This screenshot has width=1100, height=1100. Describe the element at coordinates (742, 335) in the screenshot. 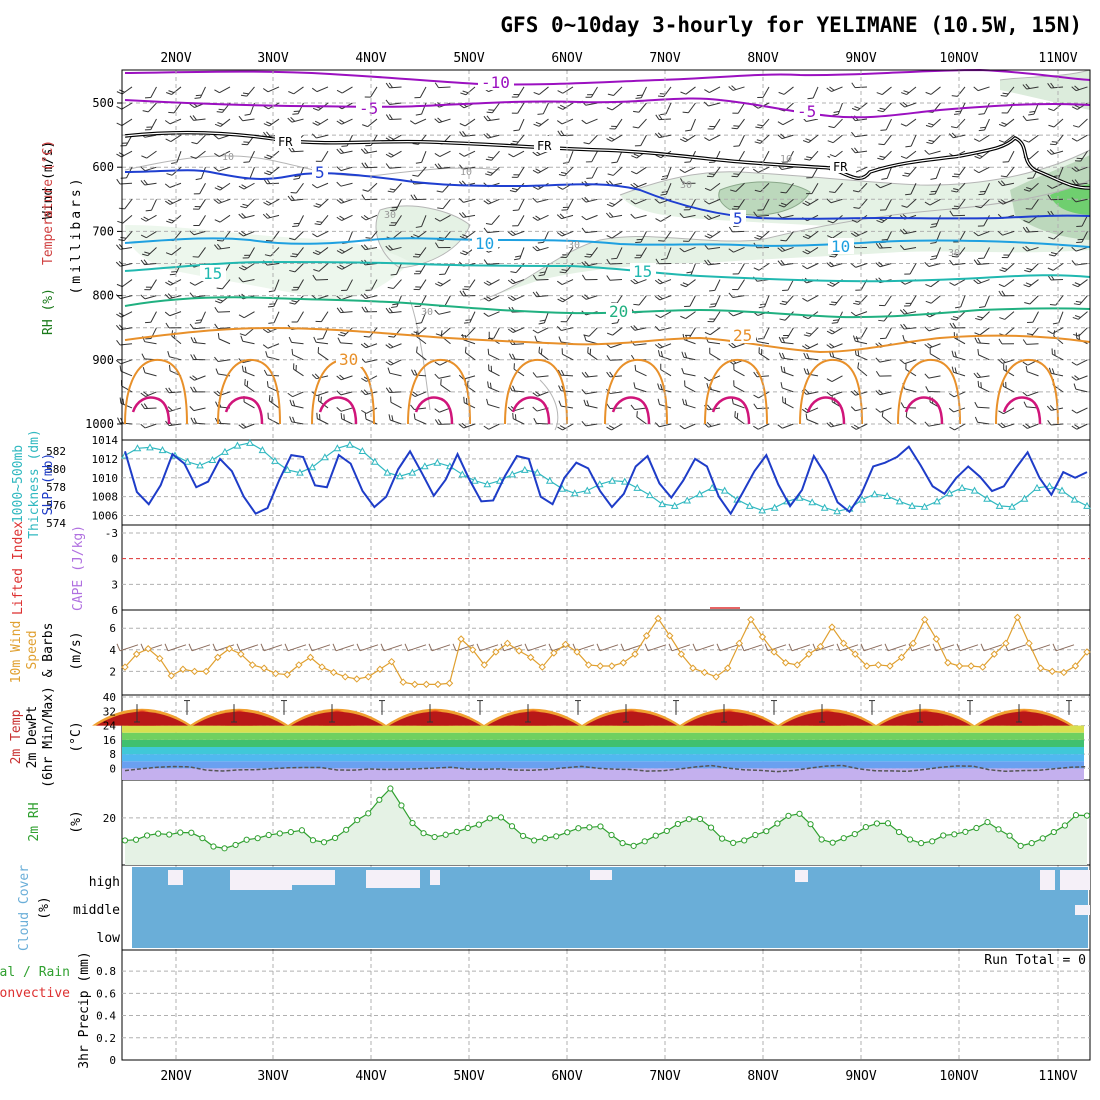

I see `isotherm-label: 25` at that location.